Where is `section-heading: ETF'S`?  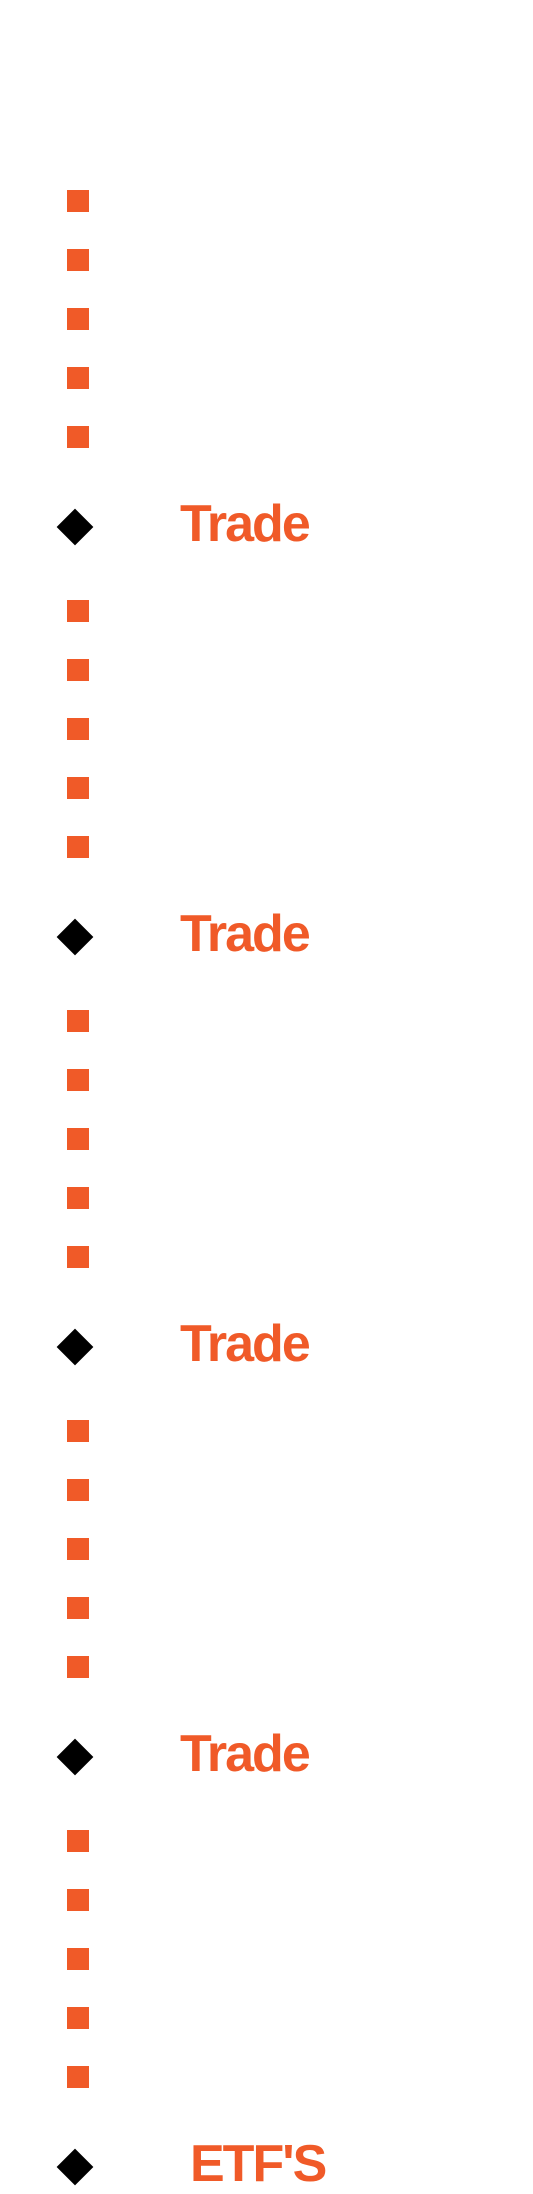 section-heading: ETF'S is located at coordinates (258, 2164).